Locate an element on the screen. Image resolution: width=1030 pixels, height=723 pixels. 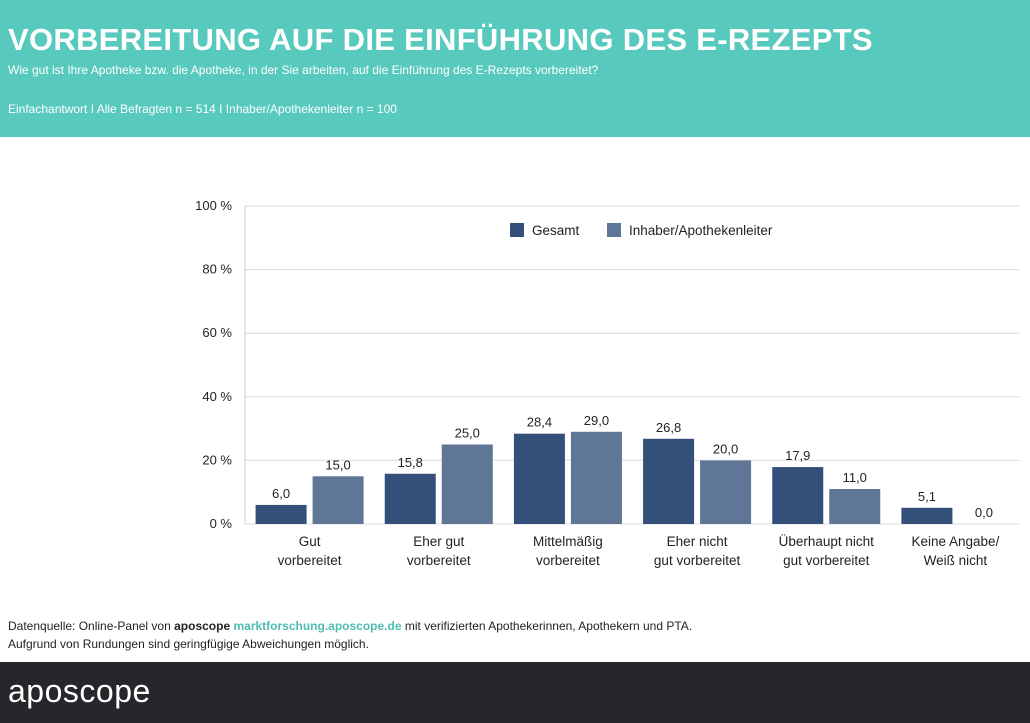
legend-label: Inhaber/Apothekenleiter is located at coordinates (701, 230).